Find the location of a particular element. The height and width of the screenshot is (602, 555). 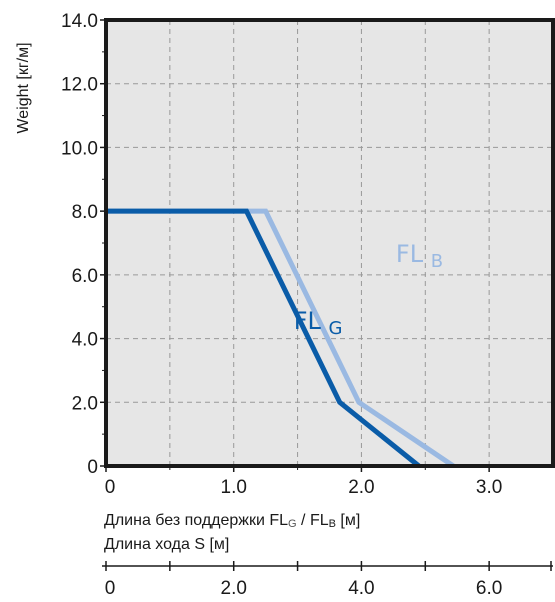

x-tick-label: 3.0 is located at coordinates (489, 487).